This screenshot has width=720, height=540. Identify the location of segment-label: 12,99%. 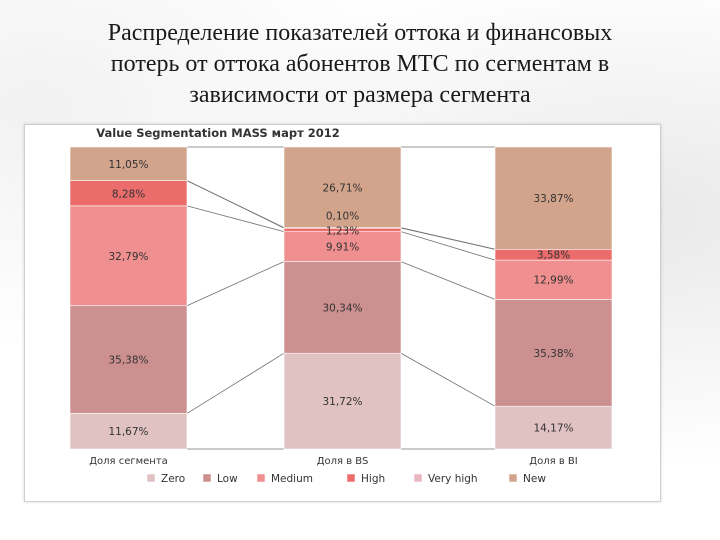
(553, 281).